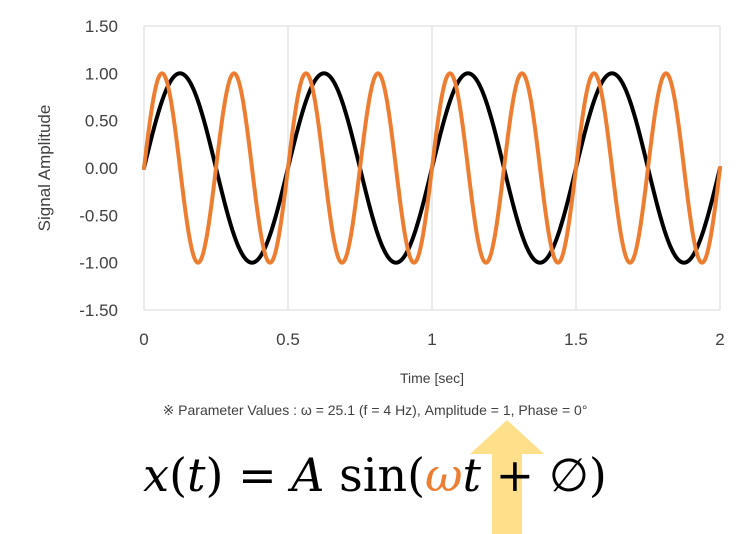  I want to click on formula-omega: ω, so click(444, 475).